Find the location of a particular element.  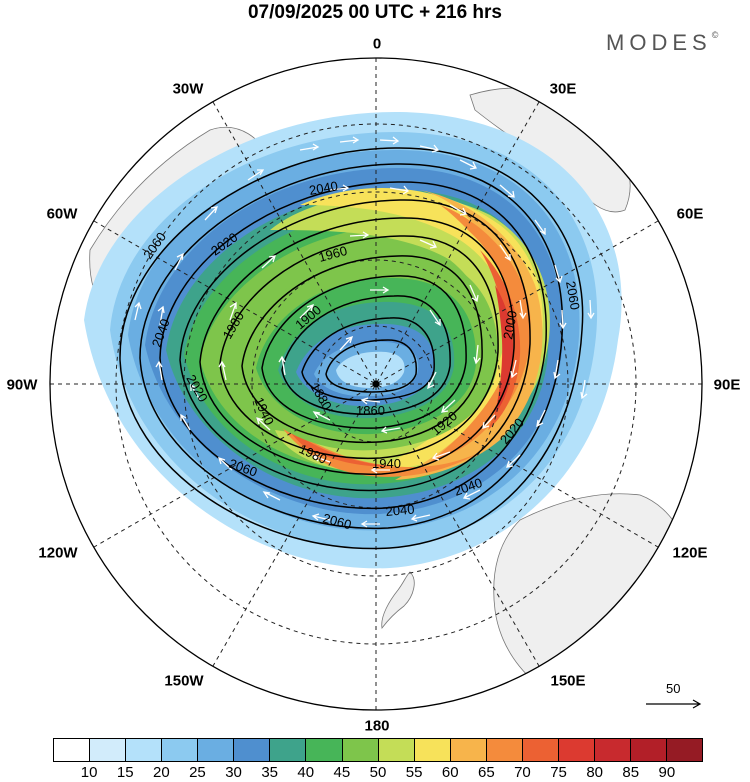

contour-label-1940-b: 1940 is located at coordinates (386, 463).